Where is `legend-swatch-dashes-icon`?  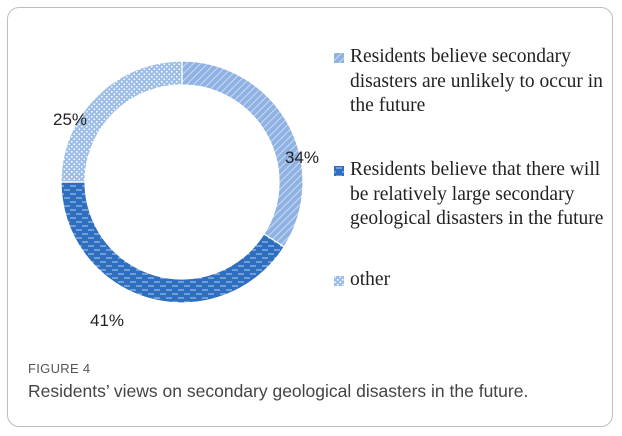
legend-swatch-dashes-icon is located at coordinates (339, 171).